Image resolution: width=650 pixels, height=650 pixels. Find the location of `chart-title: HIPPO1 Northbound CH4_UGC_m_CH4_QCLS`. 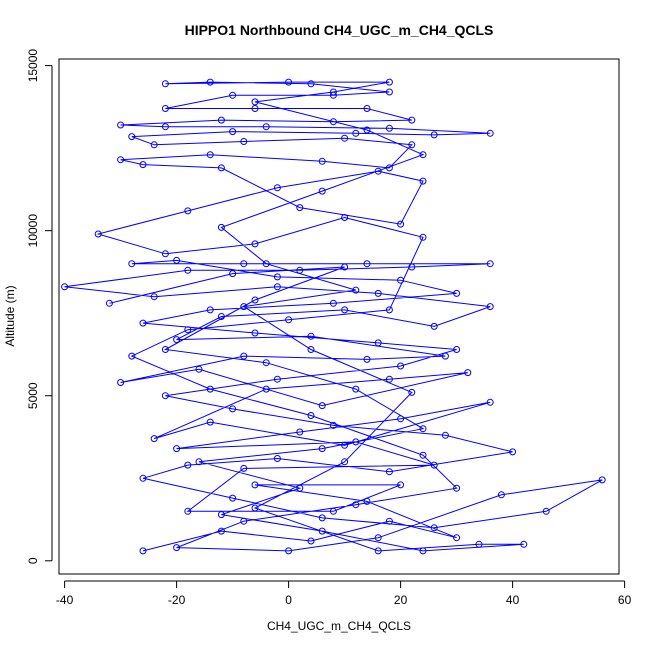

chart-title: HIPPO1 Northbound CH4_UGC_m_CH4_QCLS is located at coordinates (339, 30).